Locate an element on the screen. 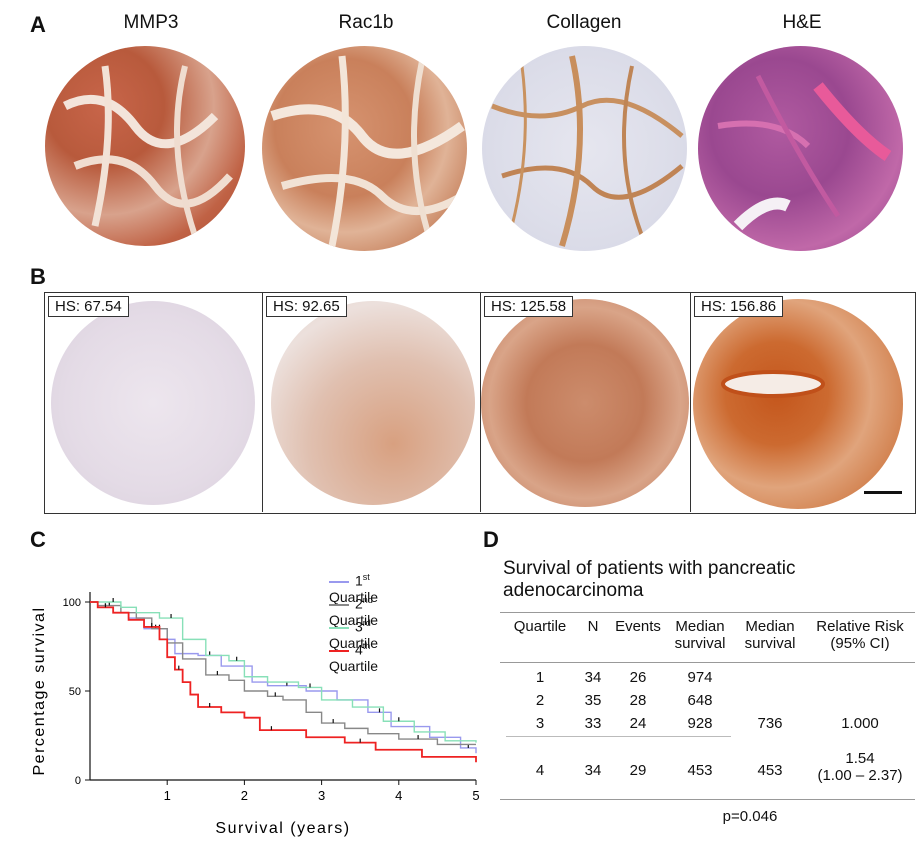  panel-b-letter: B is located at coordinates (38, 276).